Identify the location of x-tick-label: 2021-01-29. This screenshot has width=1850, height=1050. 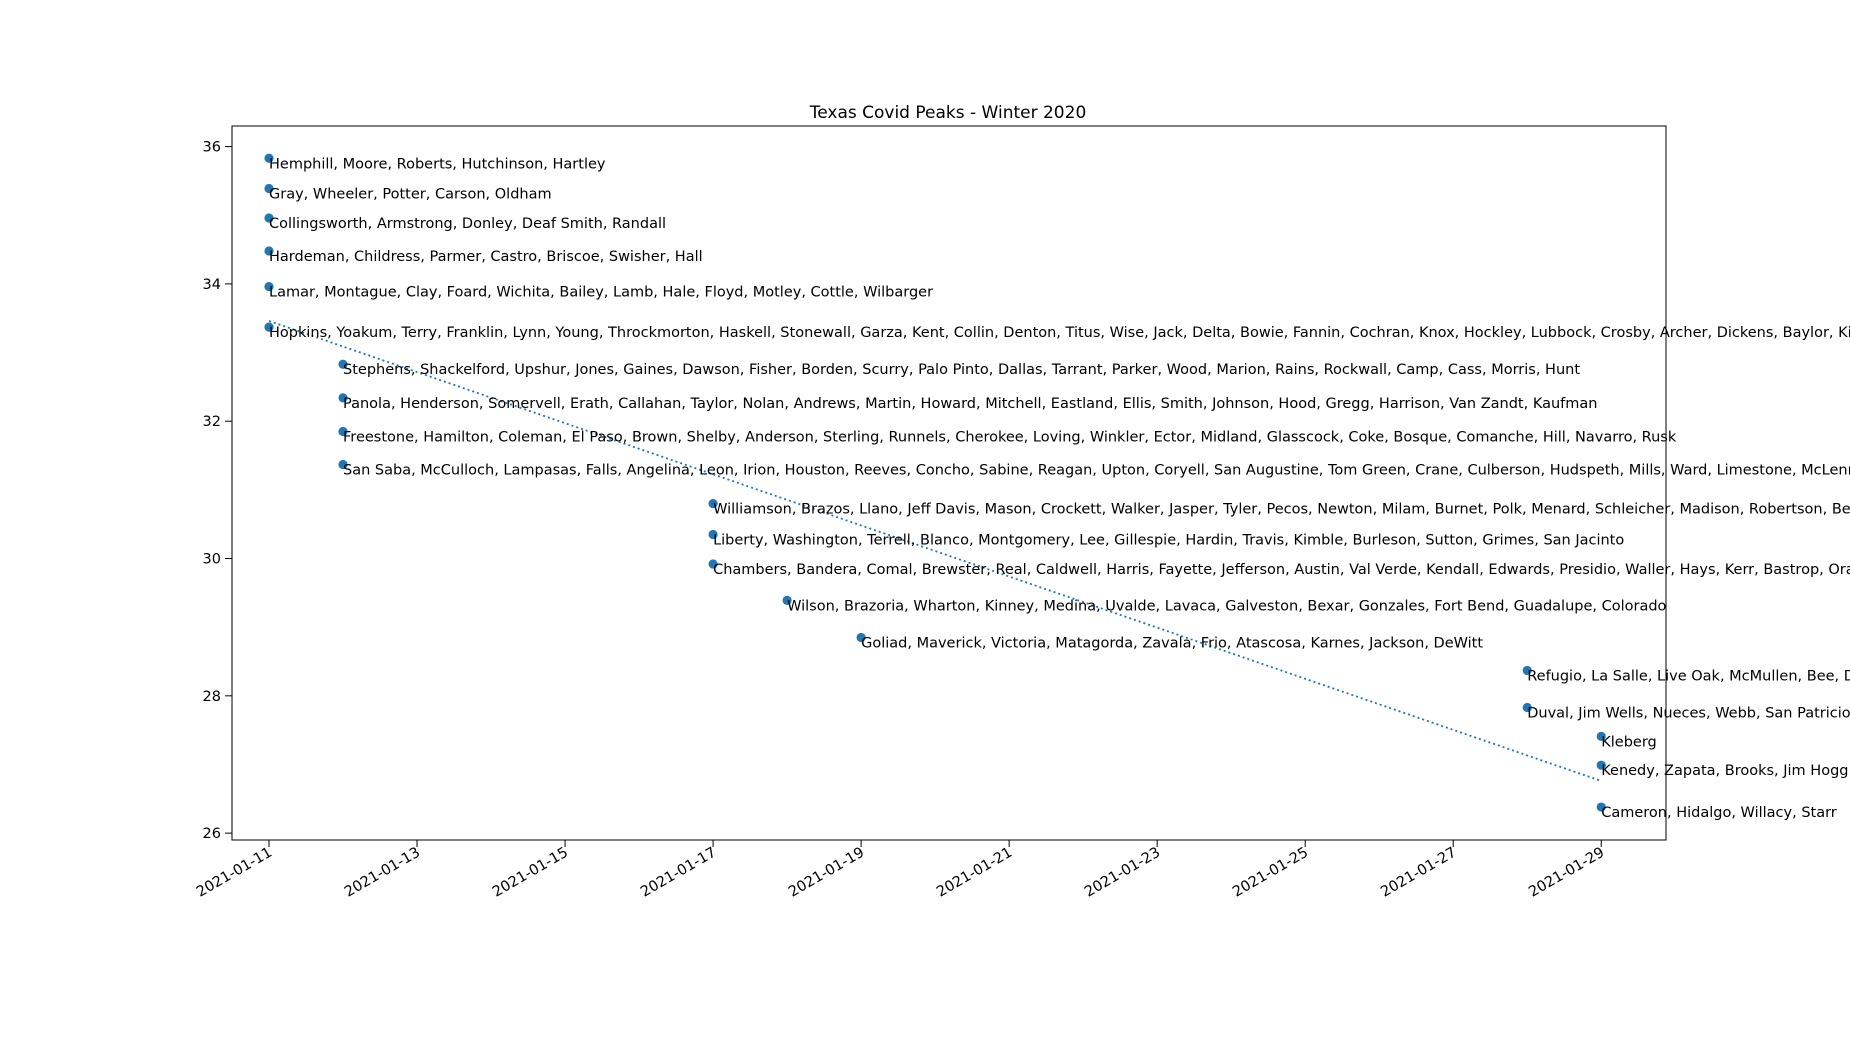
(1566, 873).